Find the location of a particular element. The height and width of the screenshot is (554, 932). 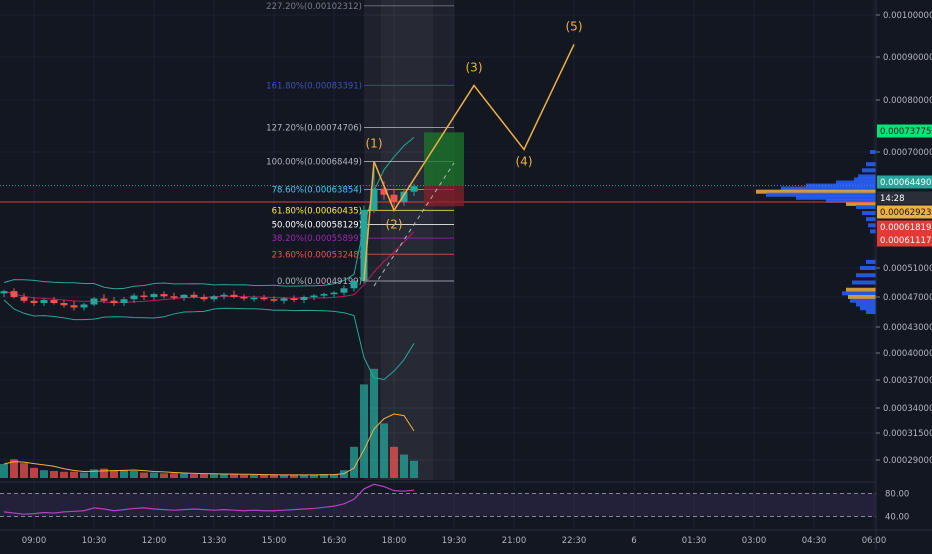

volume-layer is located at coordinates (209, 423).